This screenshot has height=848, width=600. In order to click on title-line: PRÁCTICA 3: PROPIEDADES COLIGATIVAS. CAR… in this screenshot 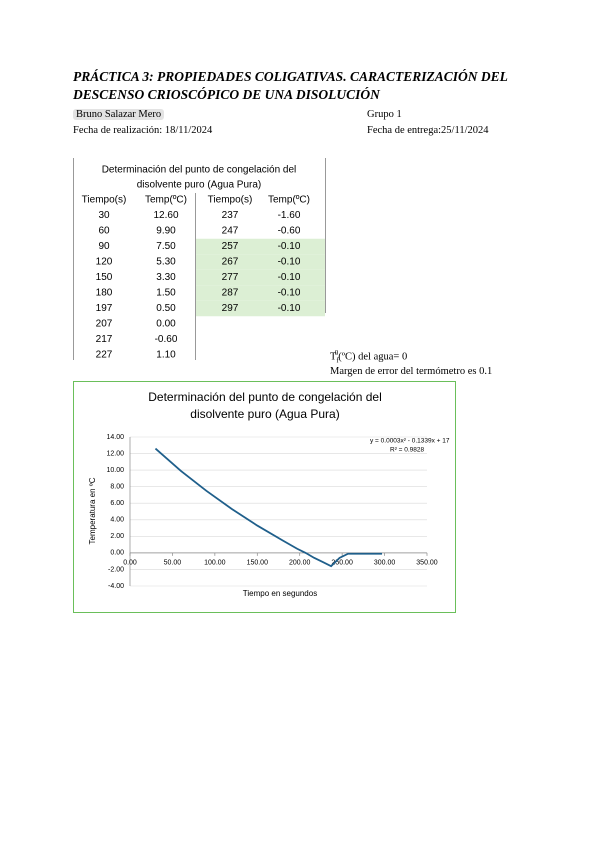, I will do `click(290, 76)`.